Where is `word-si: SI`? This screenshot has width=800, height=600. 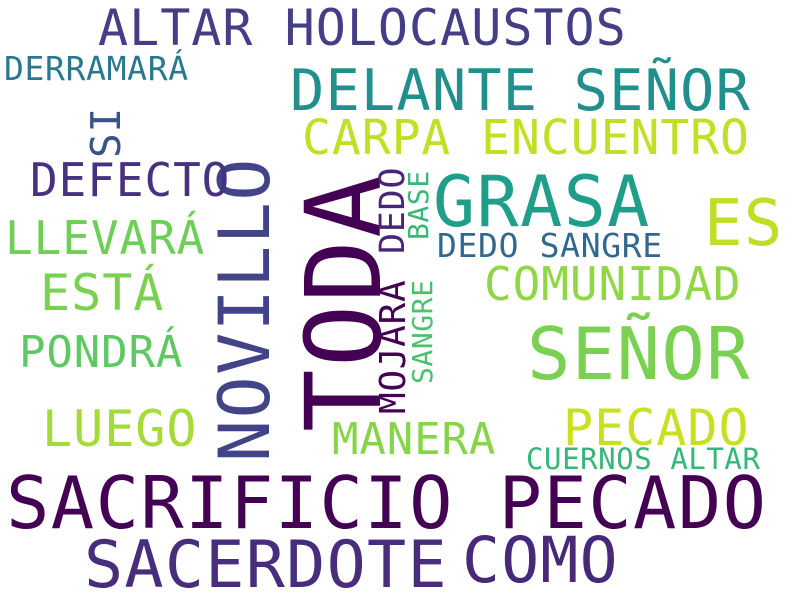 word-si: SI is located at coordinates (106, 132).